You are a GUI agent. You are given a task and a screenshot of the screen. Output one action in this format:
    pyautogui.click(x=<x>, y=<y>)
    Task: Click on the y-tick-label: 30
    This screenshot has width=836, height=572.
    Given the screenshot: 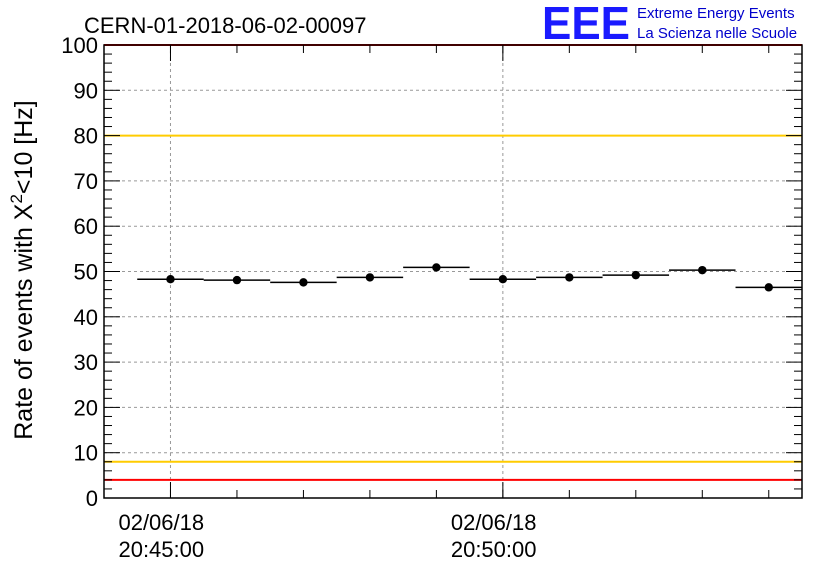 What is the action you would take?
    pyautogui.click(x=86, y=362)
    